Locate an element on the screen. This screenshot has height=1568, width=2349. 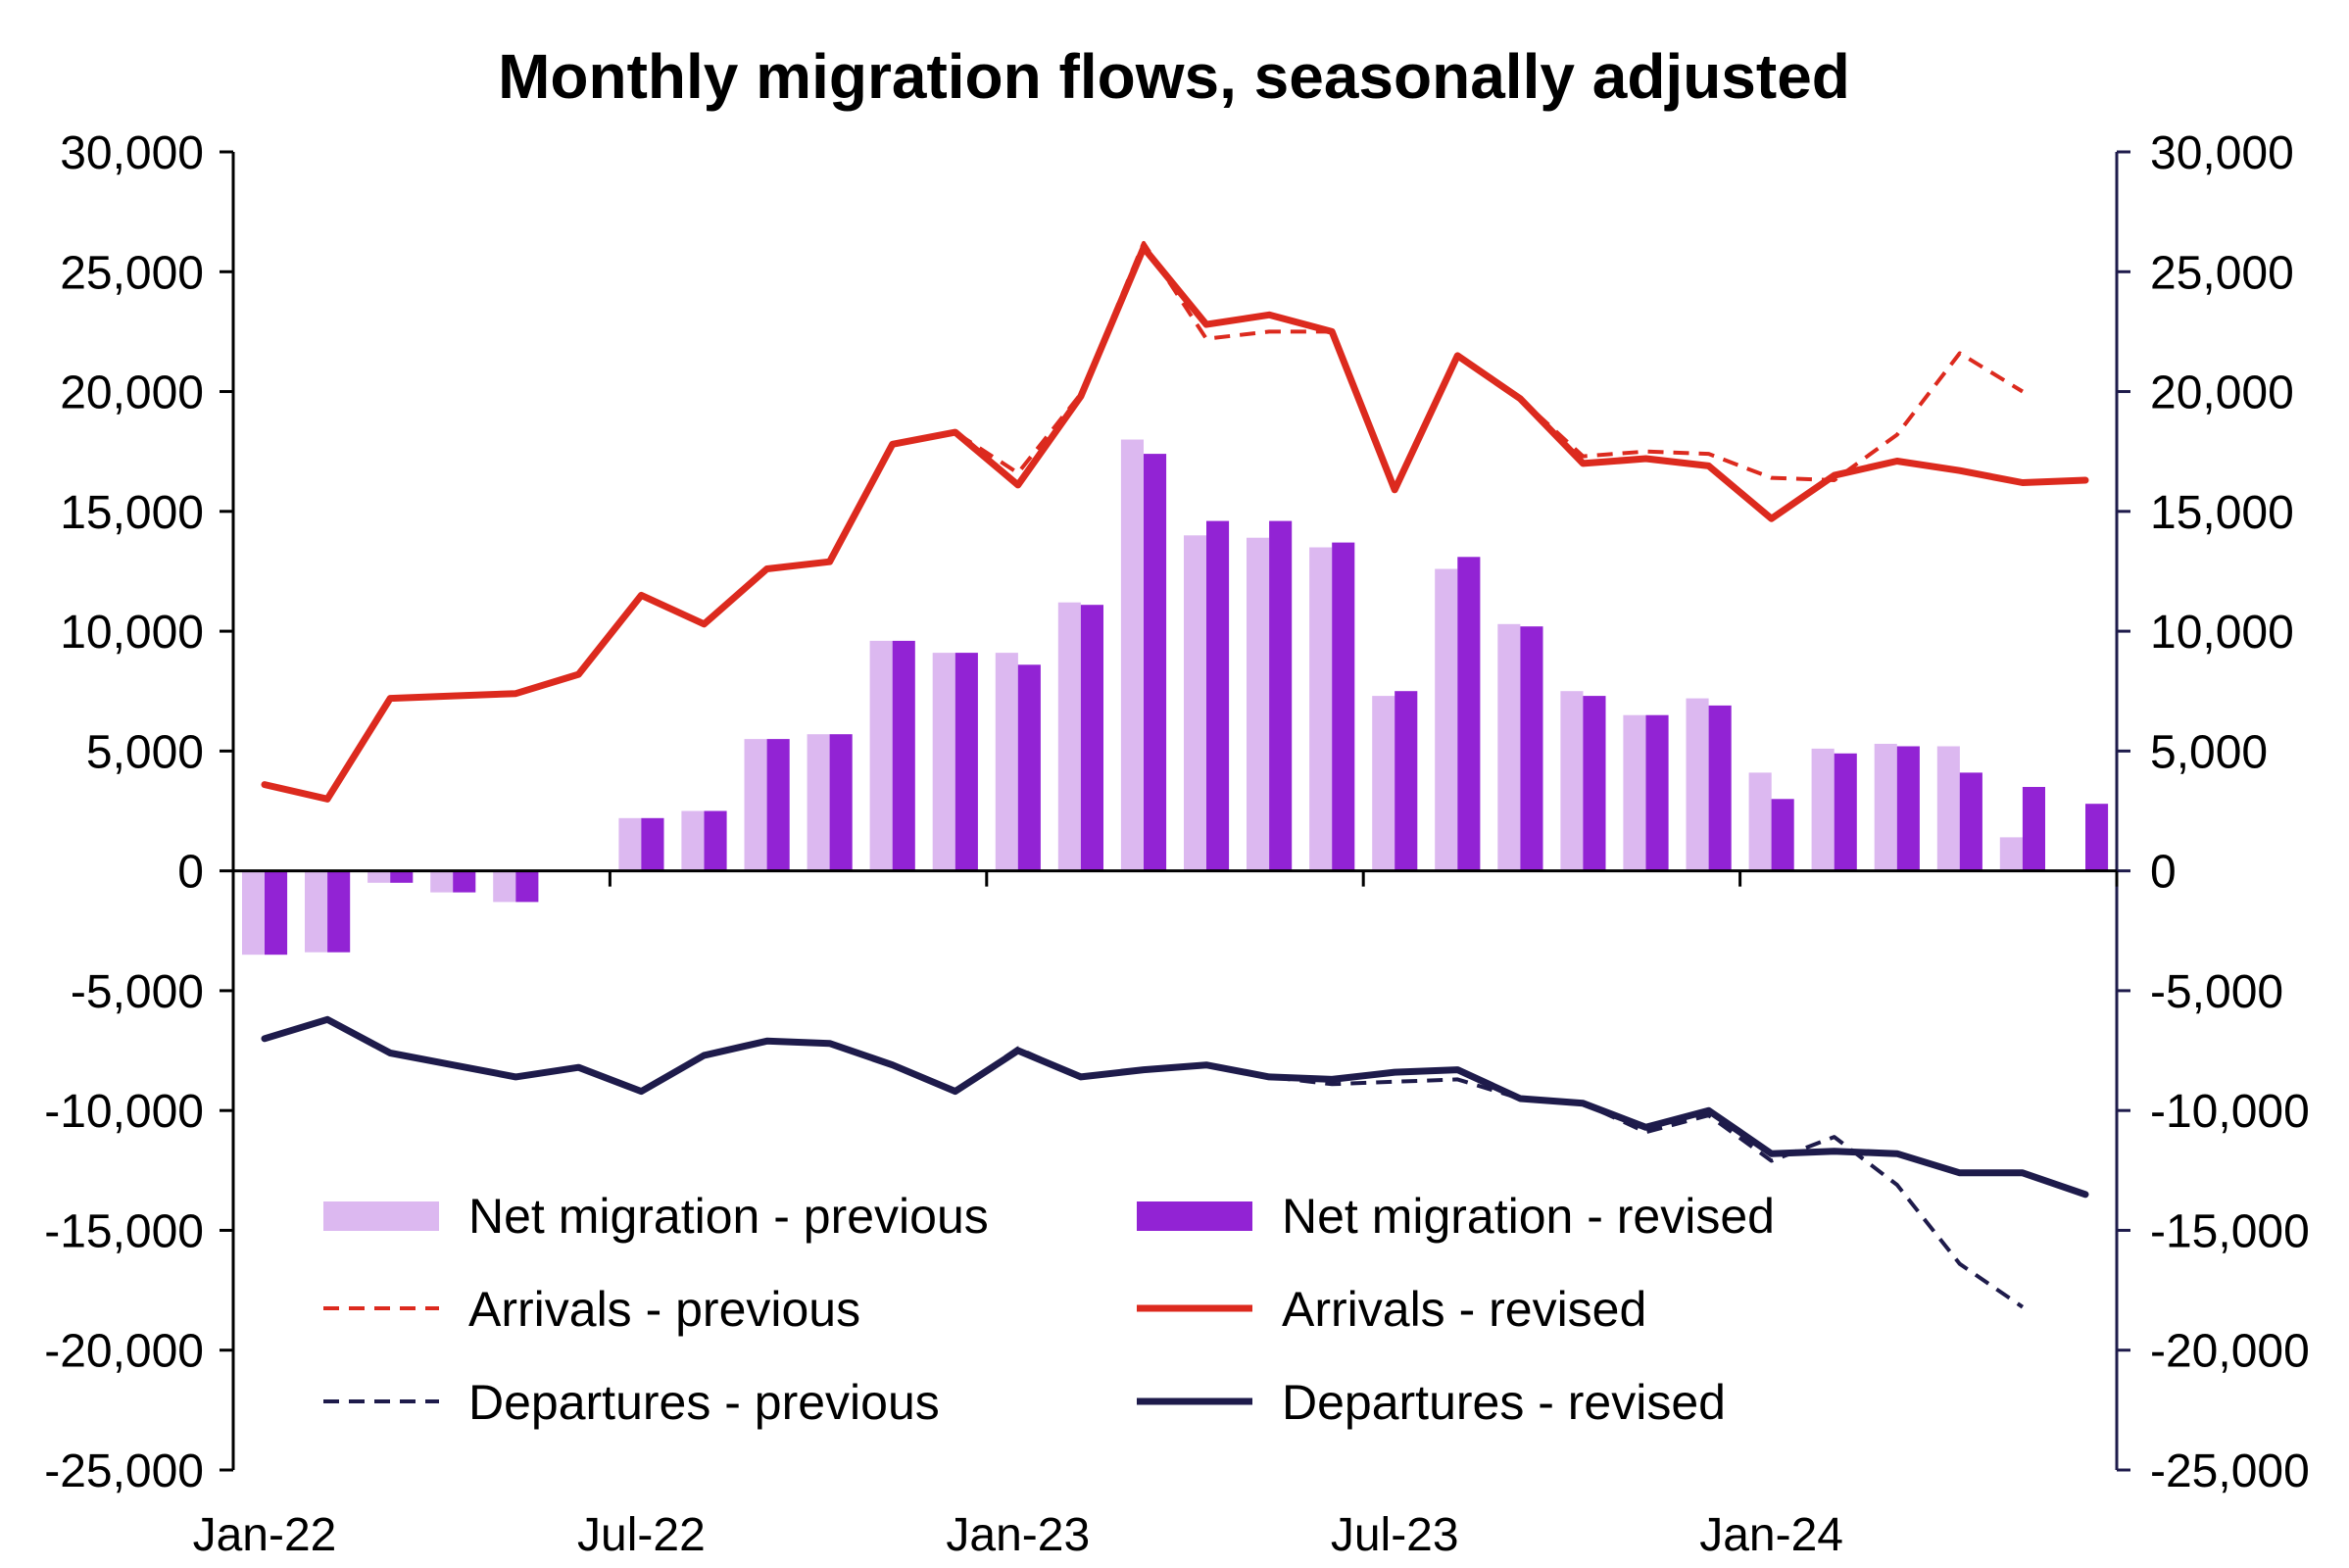
legend-item-arrivals-previous: Arrivals - previous is located at coordinates (592, 1309).